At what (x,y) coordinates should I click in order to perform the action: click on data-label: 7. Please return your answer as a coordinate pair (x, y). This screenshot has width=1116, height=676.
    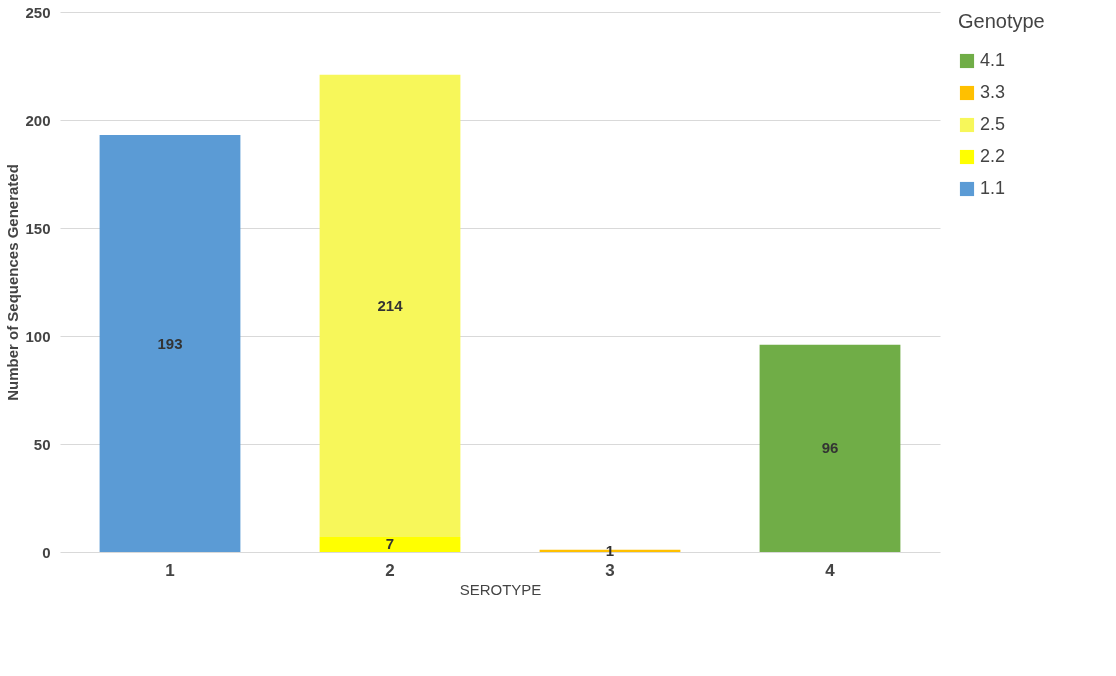
    Looking at the image, I should click on (390, 544).